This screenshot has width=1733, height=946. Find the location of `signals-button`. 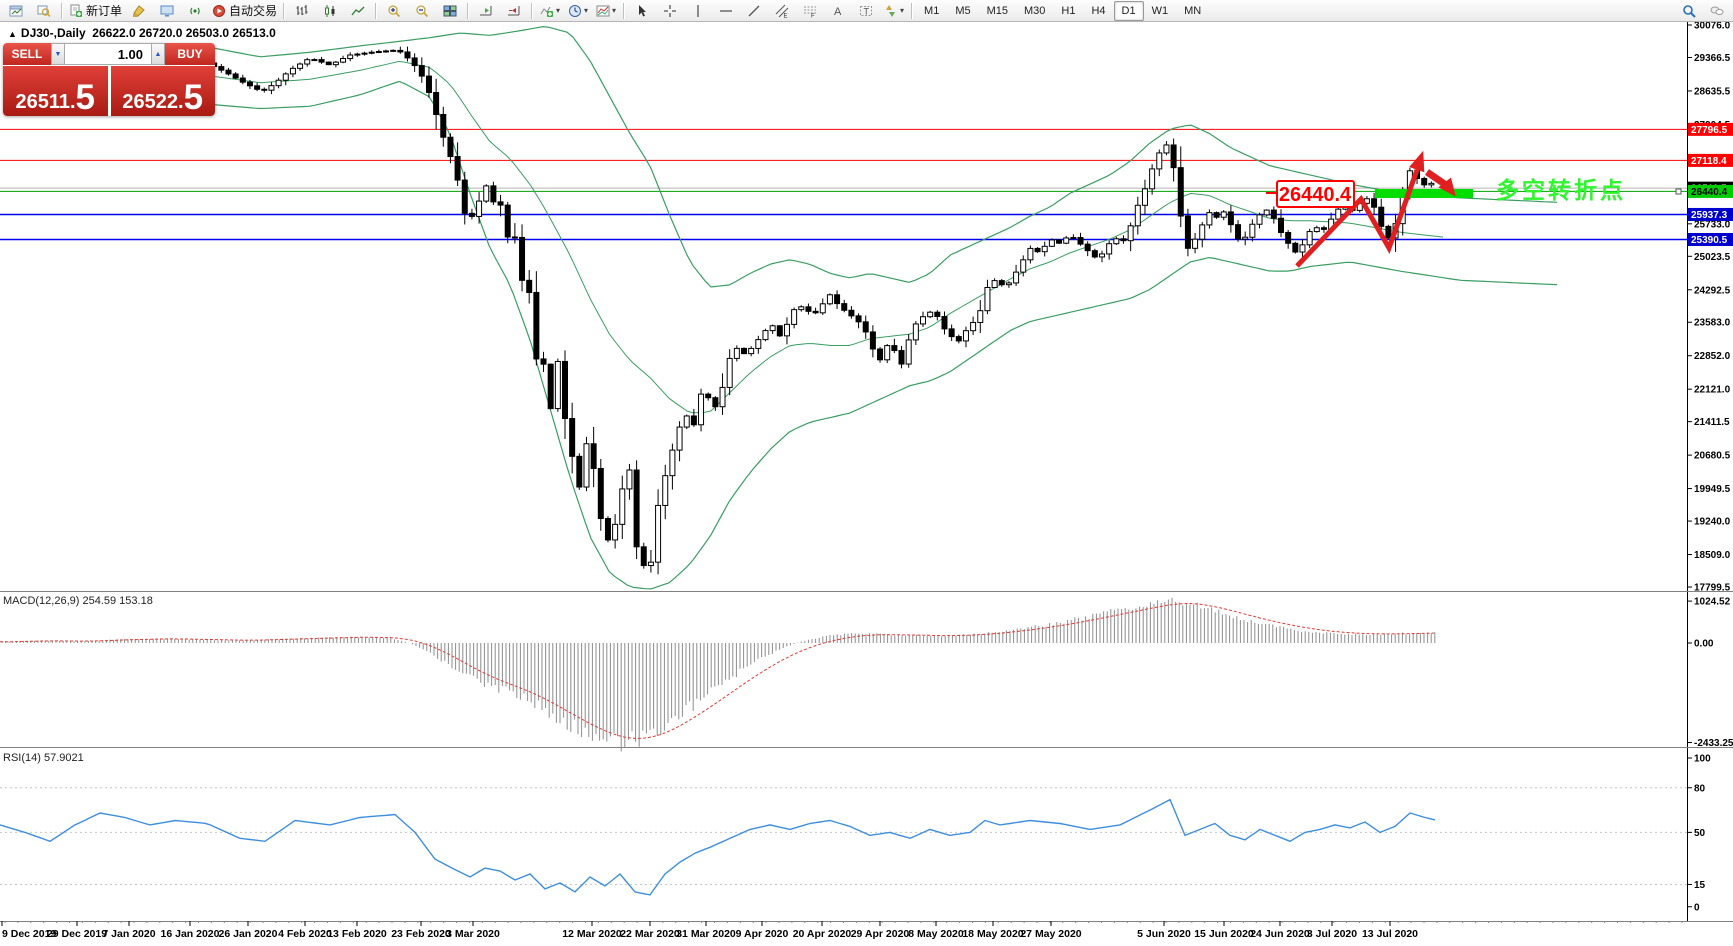

signals-button is located at coordinates (195, 11).